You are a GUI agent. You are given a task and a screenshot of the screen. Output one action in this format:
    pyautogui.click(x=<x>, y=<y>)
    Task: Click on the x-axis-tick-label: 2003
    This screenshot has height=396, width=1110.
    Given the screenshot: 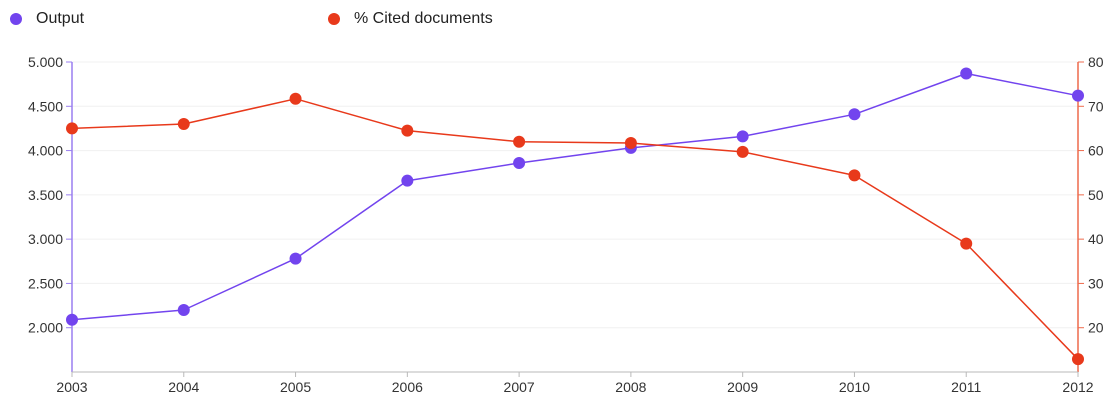 What is the action you would take?
    pyautogui.click(x=71, y=387)
    